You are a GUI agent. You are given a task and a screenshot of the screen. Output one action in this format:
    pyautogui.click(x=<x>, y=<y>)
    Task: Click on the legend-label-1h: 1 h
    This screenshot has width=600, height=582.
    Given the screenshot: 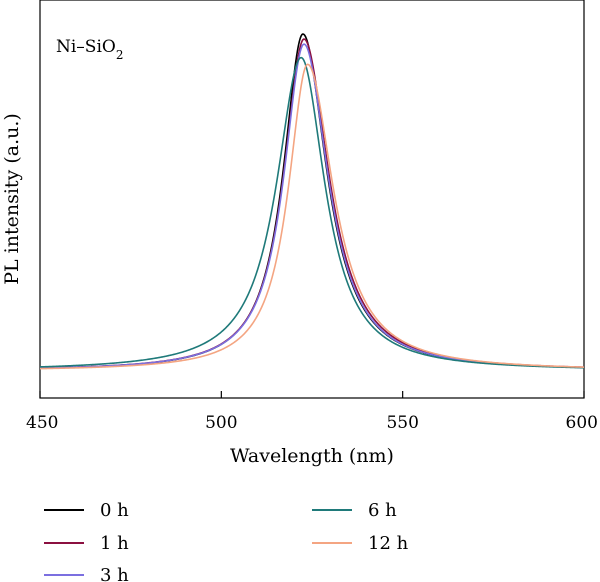 What is the action you would take?
    pyautogui.click(x=114, y=543)
    